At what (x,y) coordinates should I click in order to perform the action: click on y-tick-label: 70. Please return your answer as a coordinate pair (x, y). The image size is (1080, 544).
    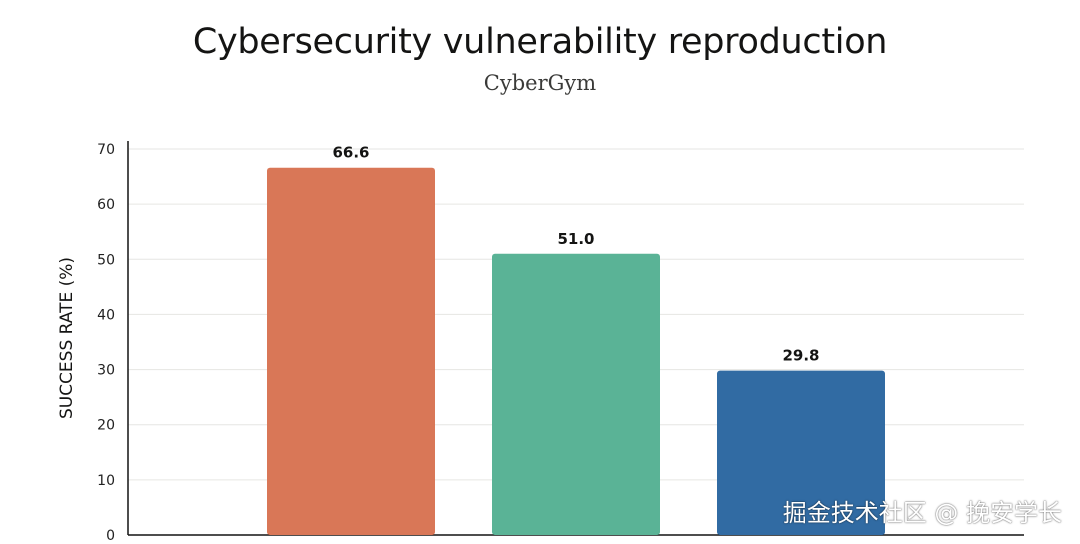
    Looking at the image, I should click on (106, 150).